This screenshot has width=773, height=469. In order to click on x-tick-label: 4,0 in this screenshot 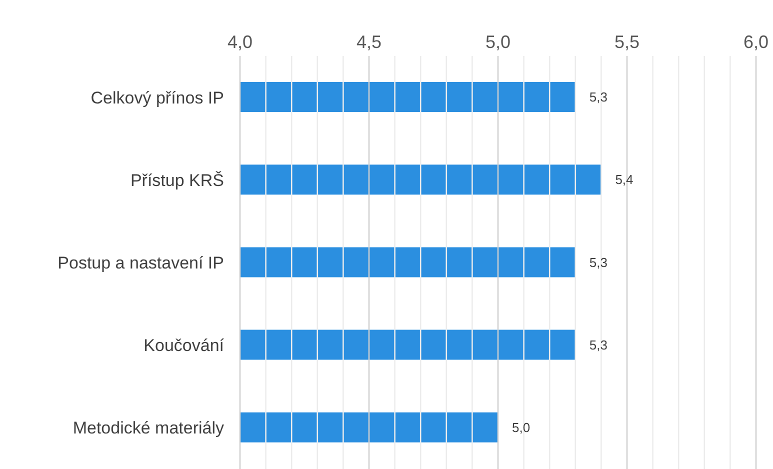, I will do `click(240, 42)`.